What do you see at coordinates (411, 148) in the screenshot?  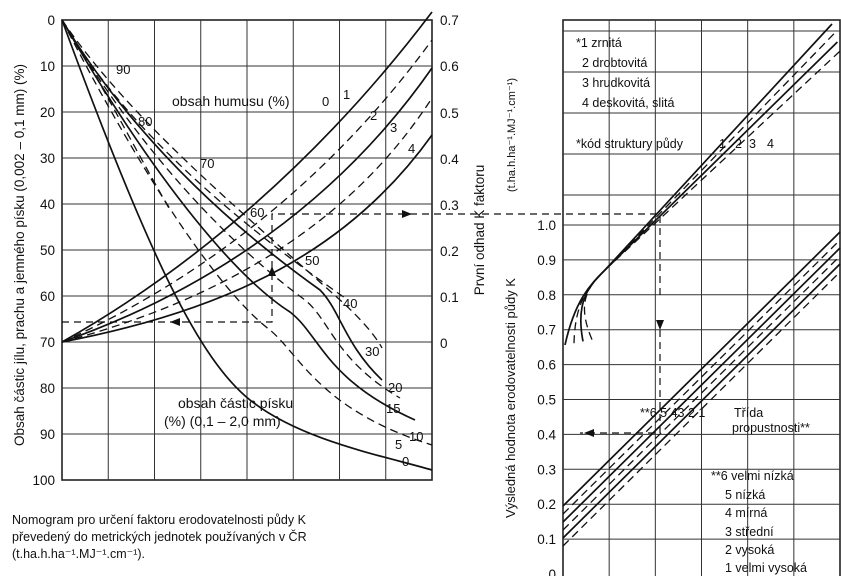 I see `humus-curve-label: 4` at bounding box center [411, 148].